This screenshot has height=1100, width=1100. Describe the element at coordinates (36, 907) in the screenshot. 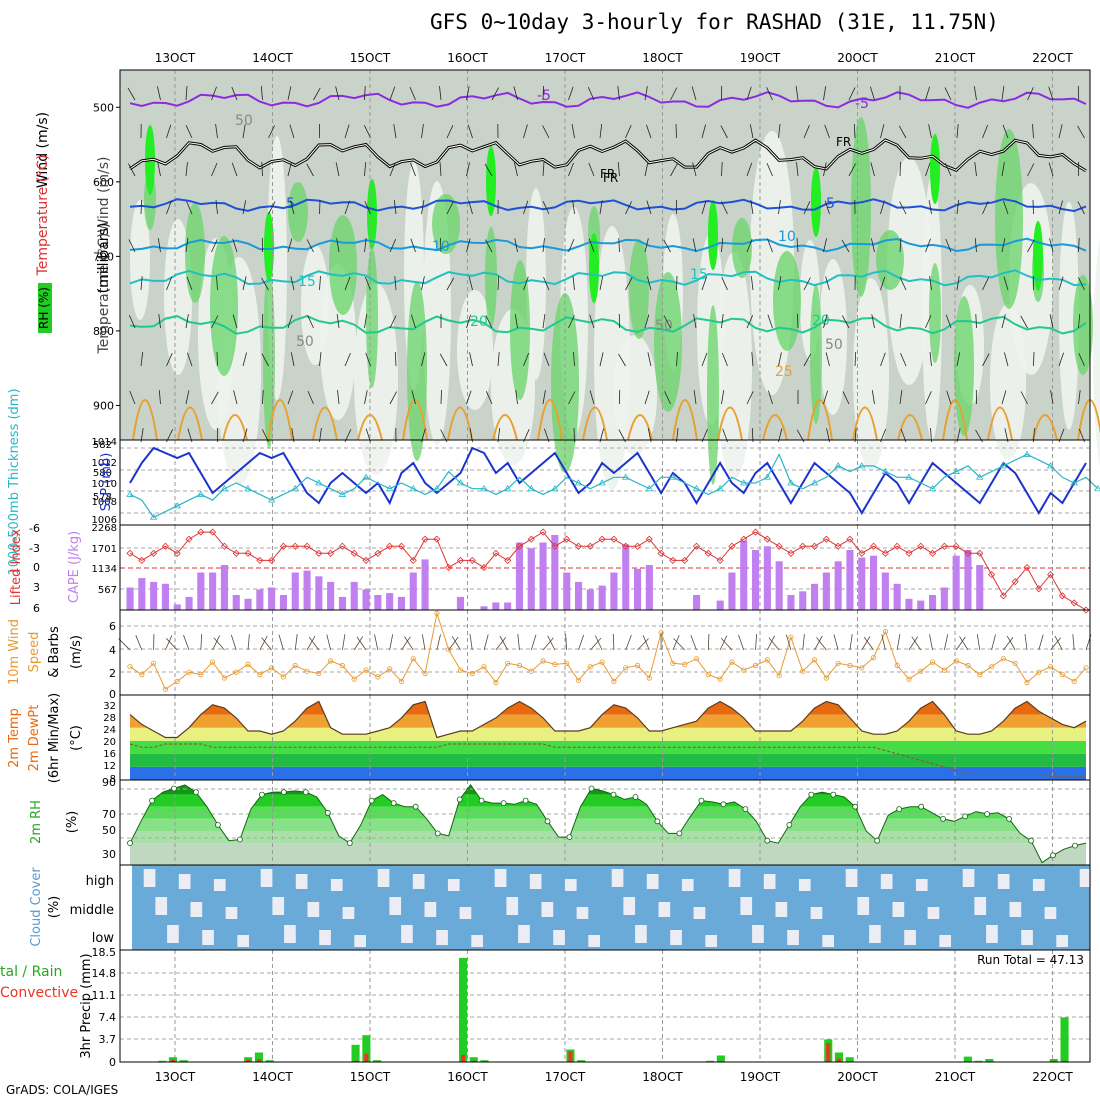

I see `cloud-label-1: Cloud Cover` at that location.